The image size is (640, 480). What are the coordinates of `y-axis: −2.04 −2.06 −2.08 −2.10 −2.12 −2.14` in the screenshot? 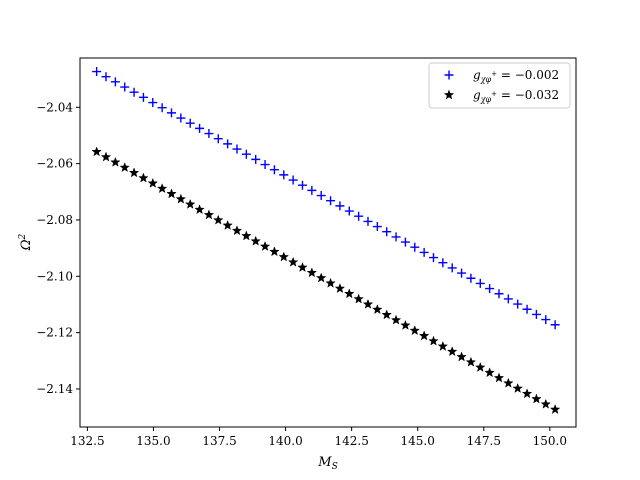 It's located at (58, 248).